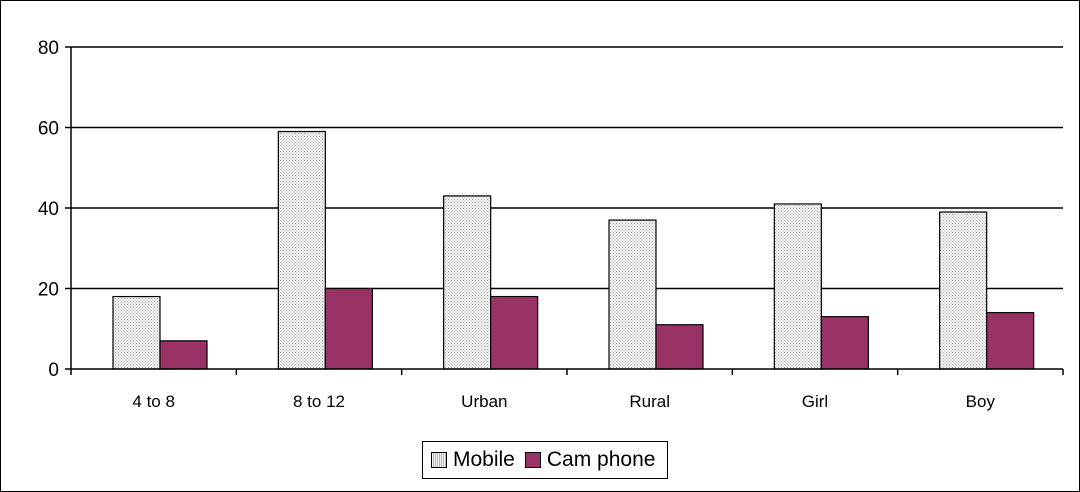  Describe the element at coordinates (319, 401) in the screenshot. I see `x-category-label: 8 to 12` at that location.